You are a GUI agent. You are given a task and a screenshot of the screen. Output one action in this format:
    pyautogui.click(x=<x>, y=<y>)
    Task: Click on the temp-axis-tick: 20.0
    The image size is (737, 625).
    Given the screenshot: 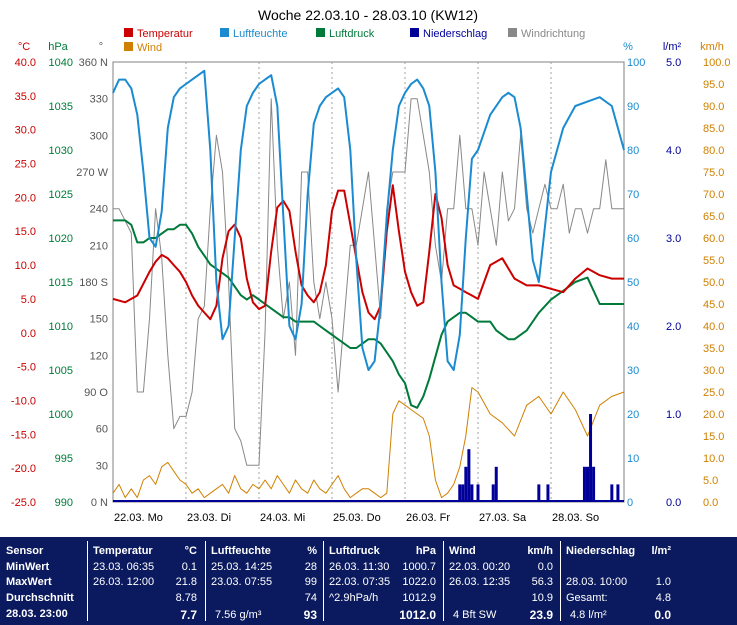 What is the action you would take?
    pyautogui.click(x=25, y=198)
    